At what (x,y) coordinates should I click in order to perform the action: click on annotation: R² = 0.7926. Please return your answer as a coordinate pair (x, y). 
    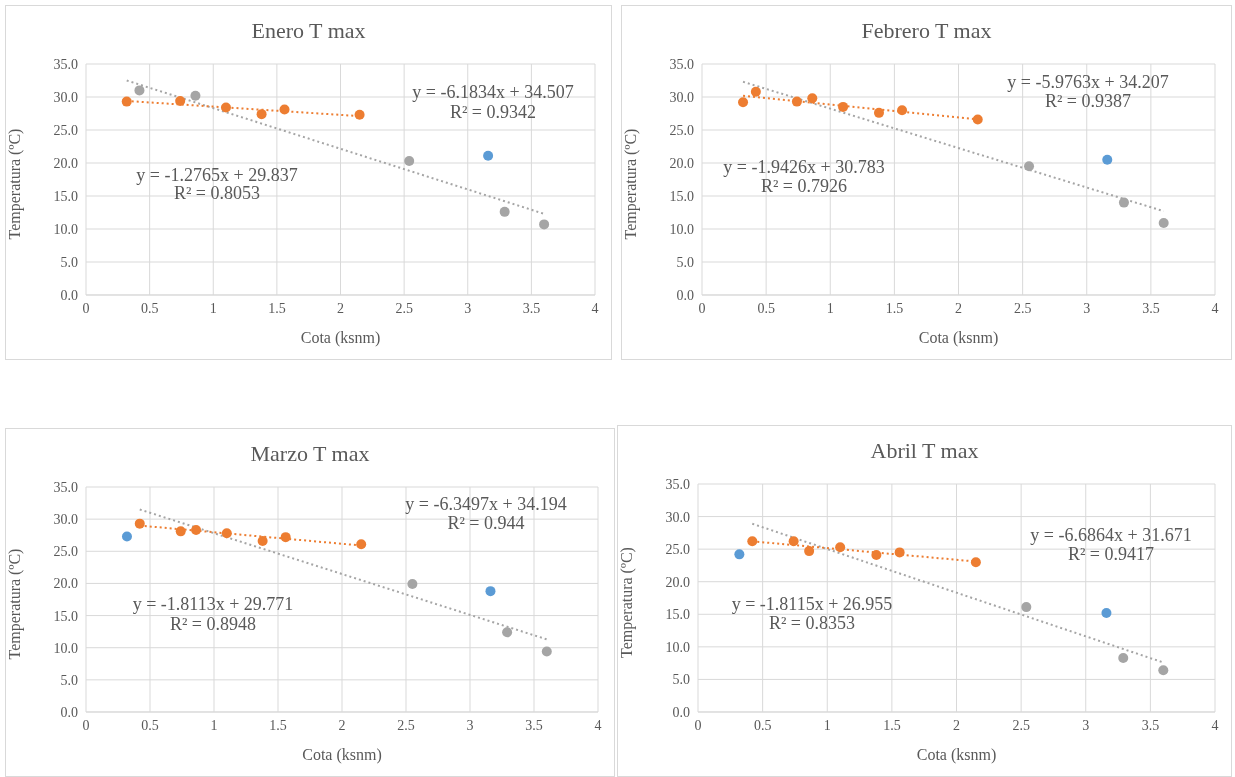
    Looking at the image, I should click on (804, 186).